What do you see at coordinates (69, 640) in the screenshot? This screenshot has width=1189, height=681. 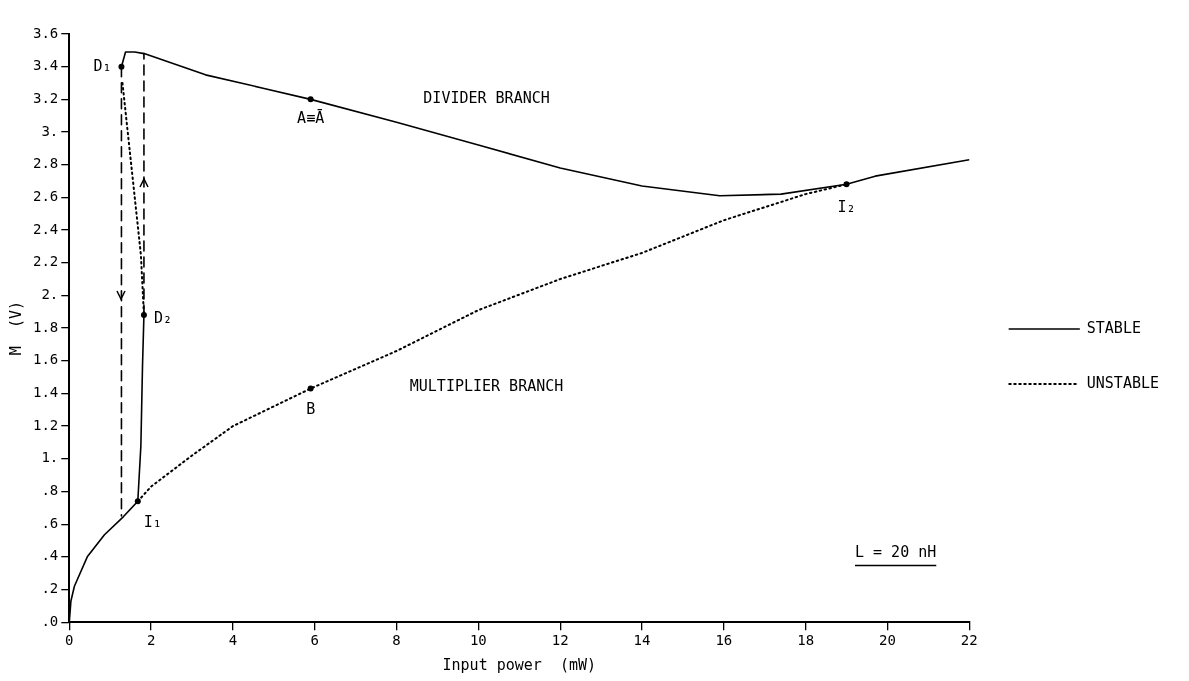 I see `x-tick-label: 0` at bounding box center [69, 640].